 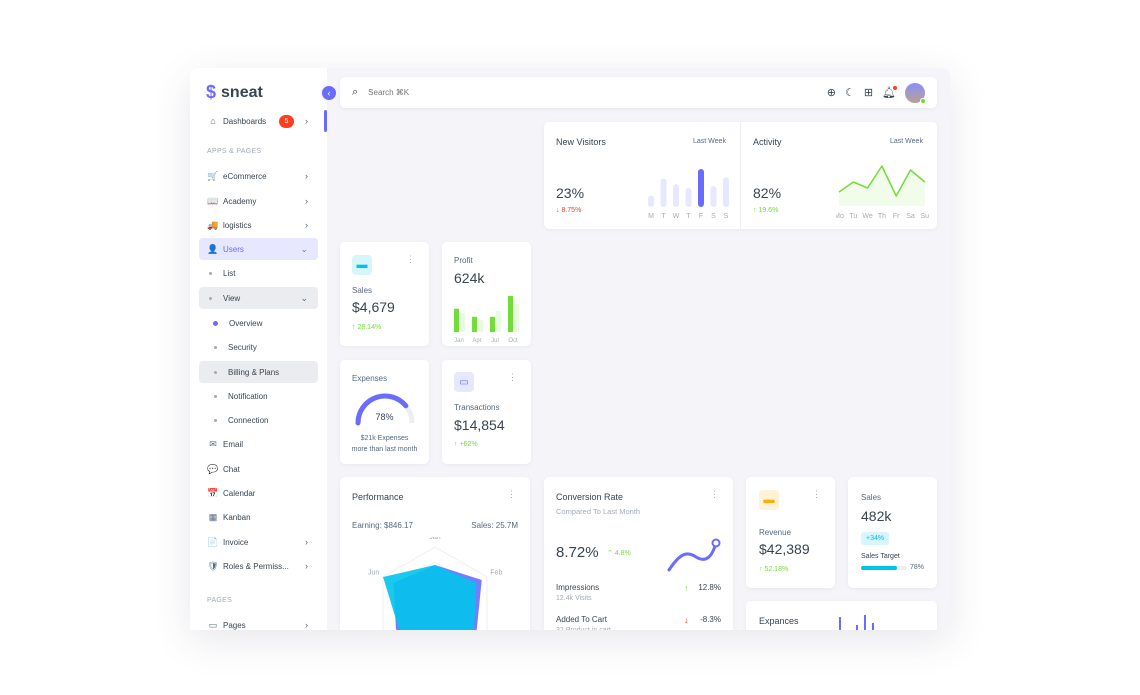 What do you see at coordinates (686, 588) in the screenshot?
I see `up-arrow-icon: ↑` at bounding box center [686, 588].